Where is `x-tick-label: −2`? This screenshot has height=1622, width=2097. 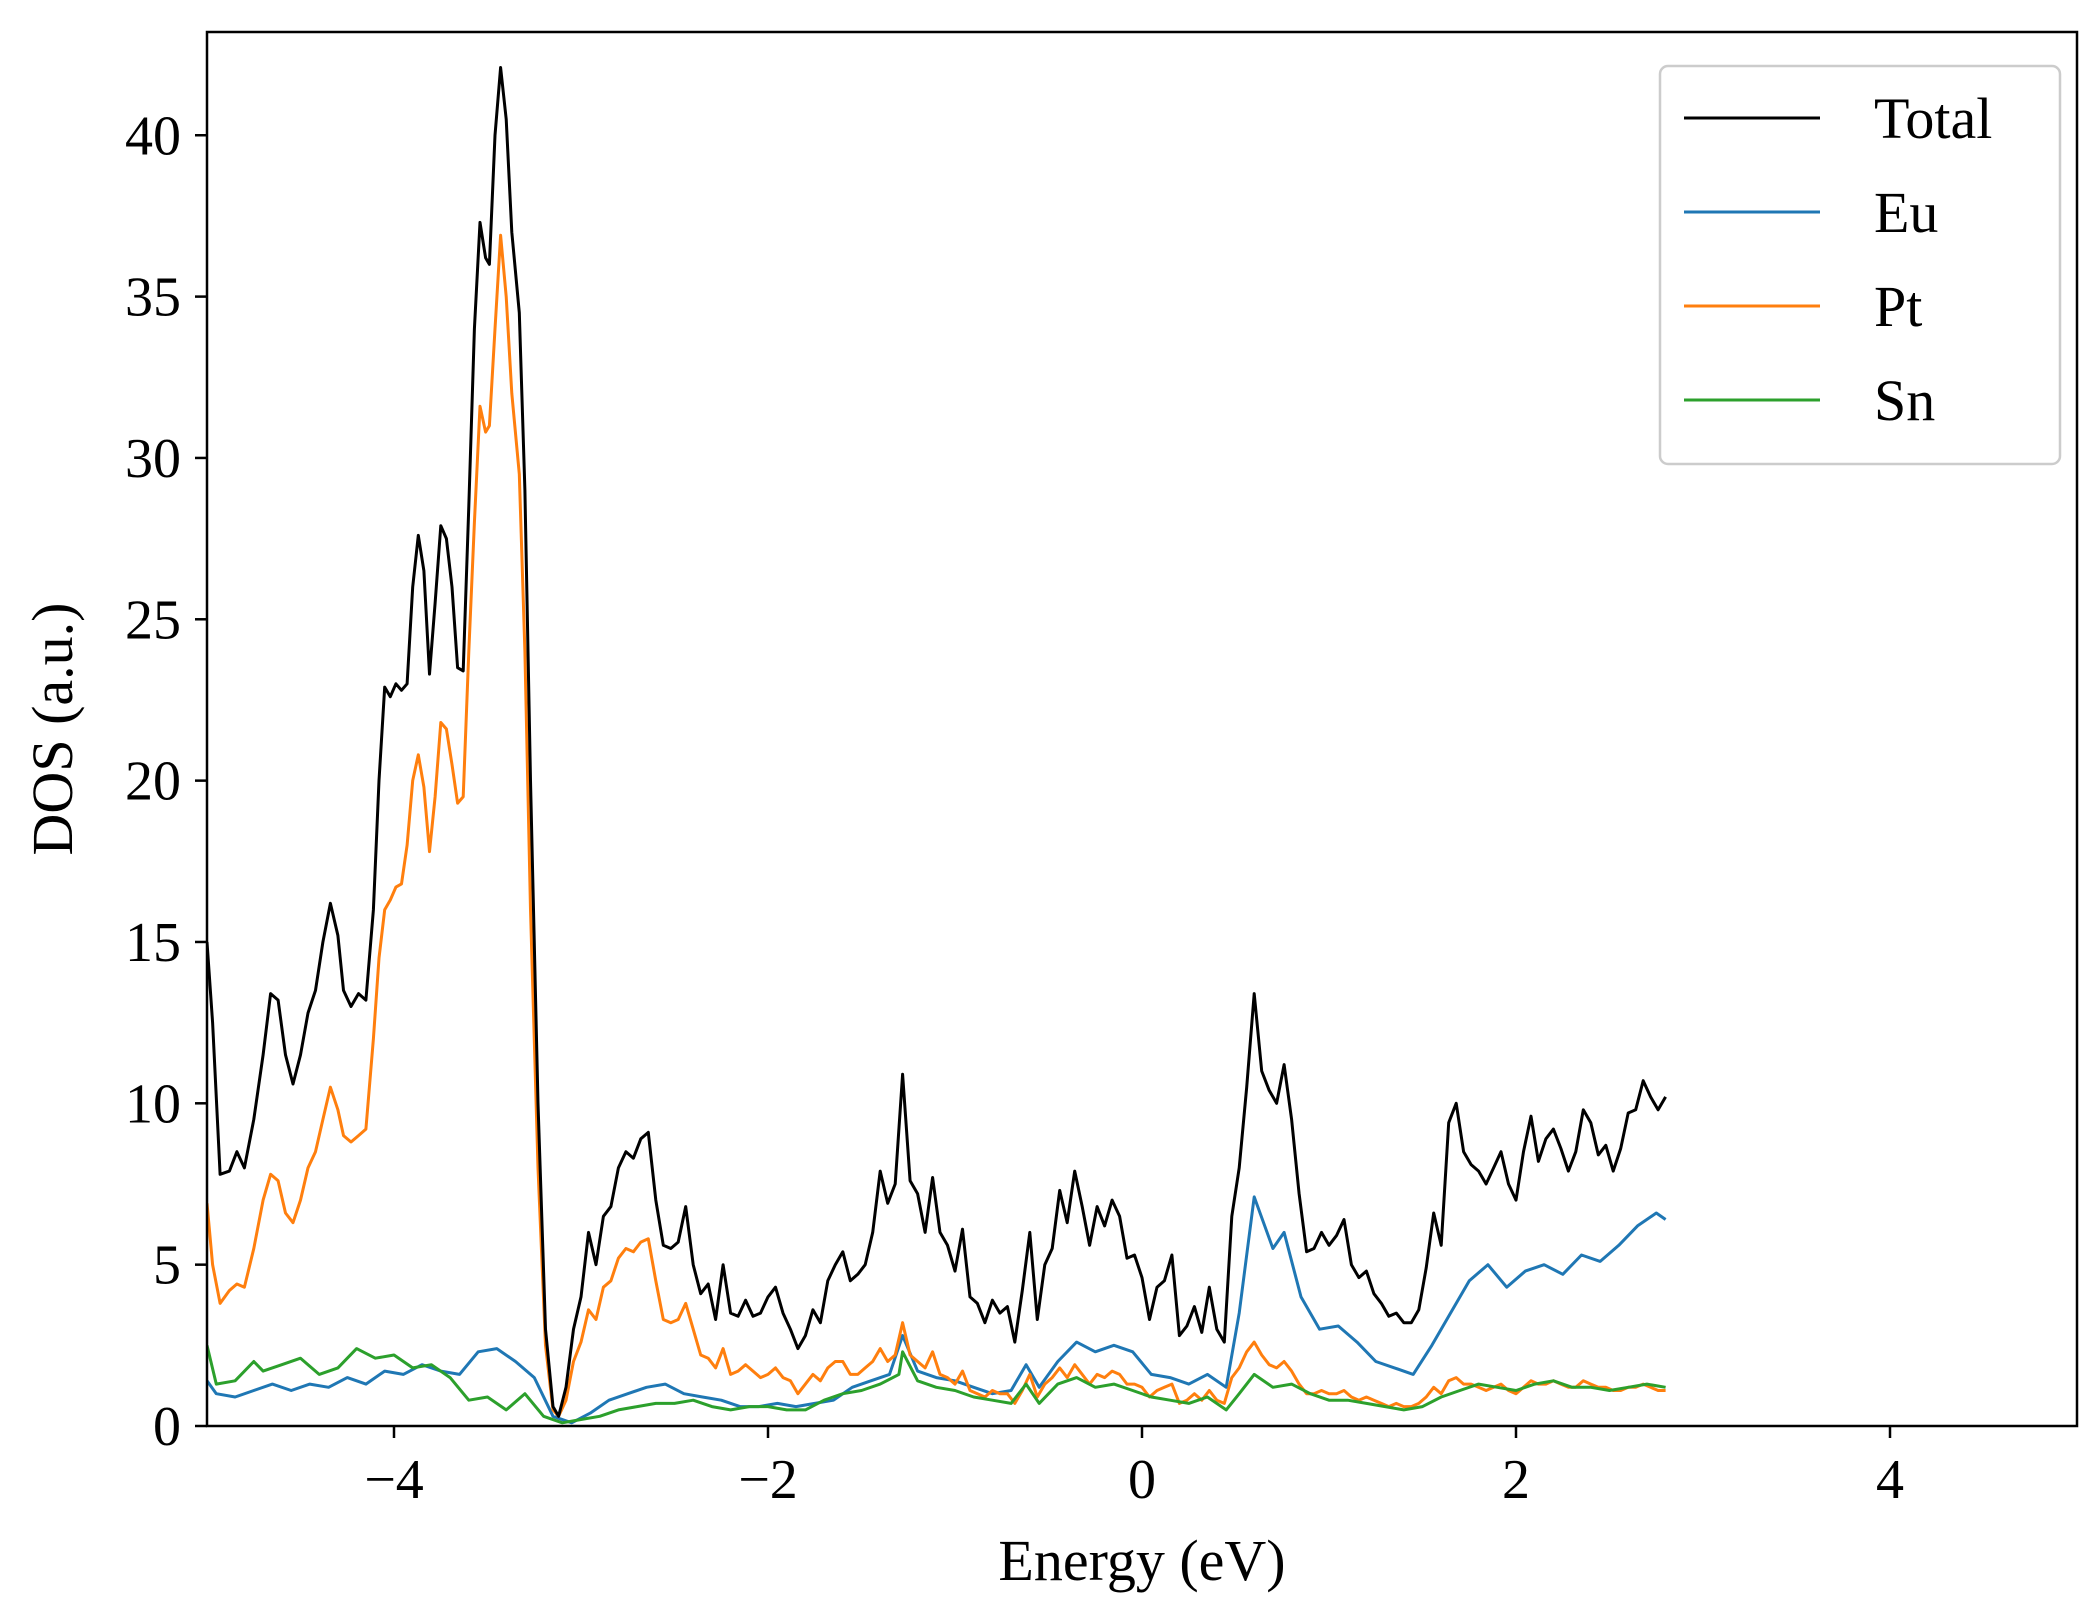
x-tick-label: −2 is located at coordinates (768, 1480).